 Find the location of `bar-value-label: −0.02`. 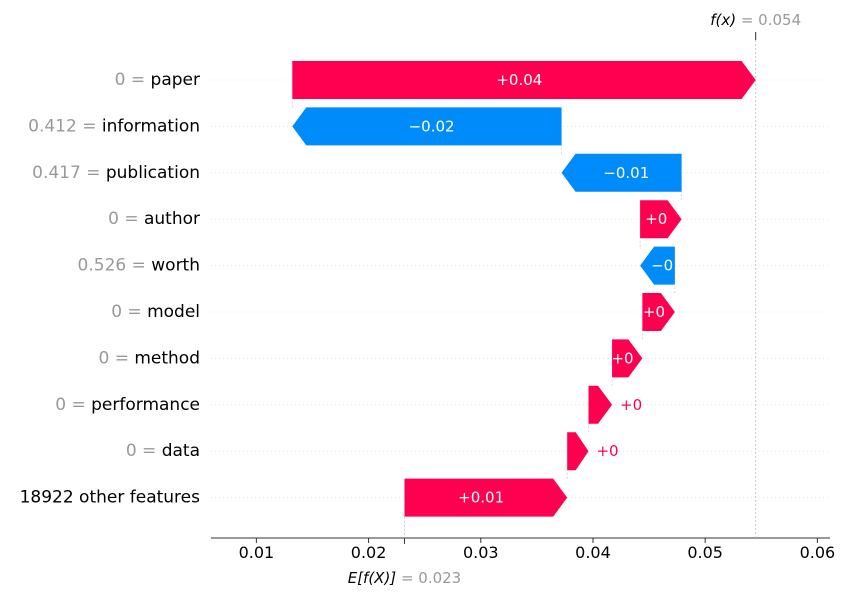

bar-value-label: −0.02 is located at coordinates (432, 126).